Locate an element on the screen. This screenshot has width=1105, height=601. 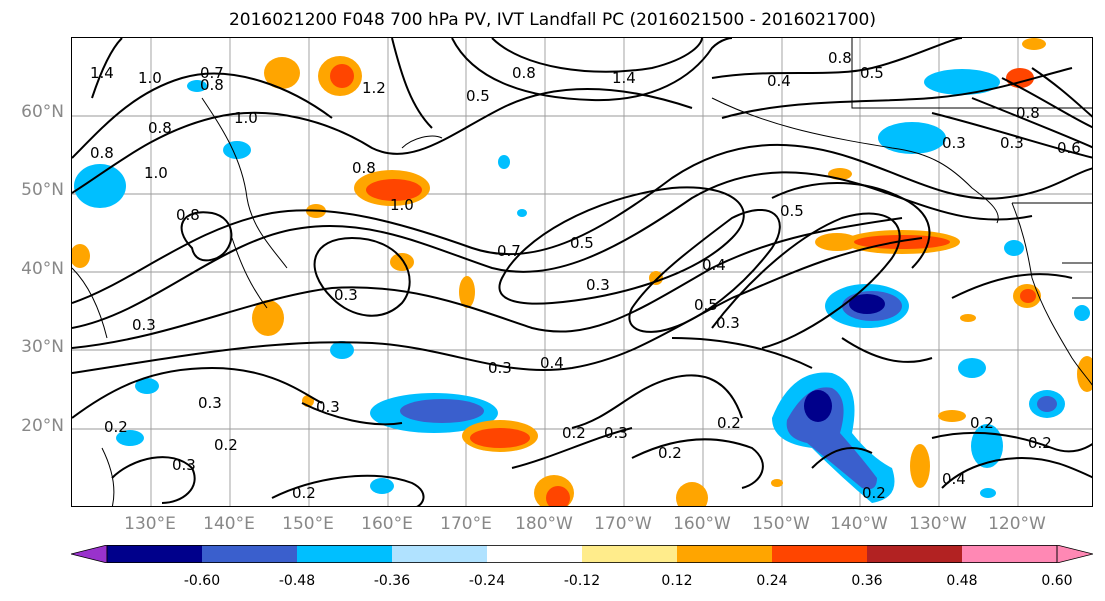
lon-label: 120°W is located at coordinates (1017, 524).